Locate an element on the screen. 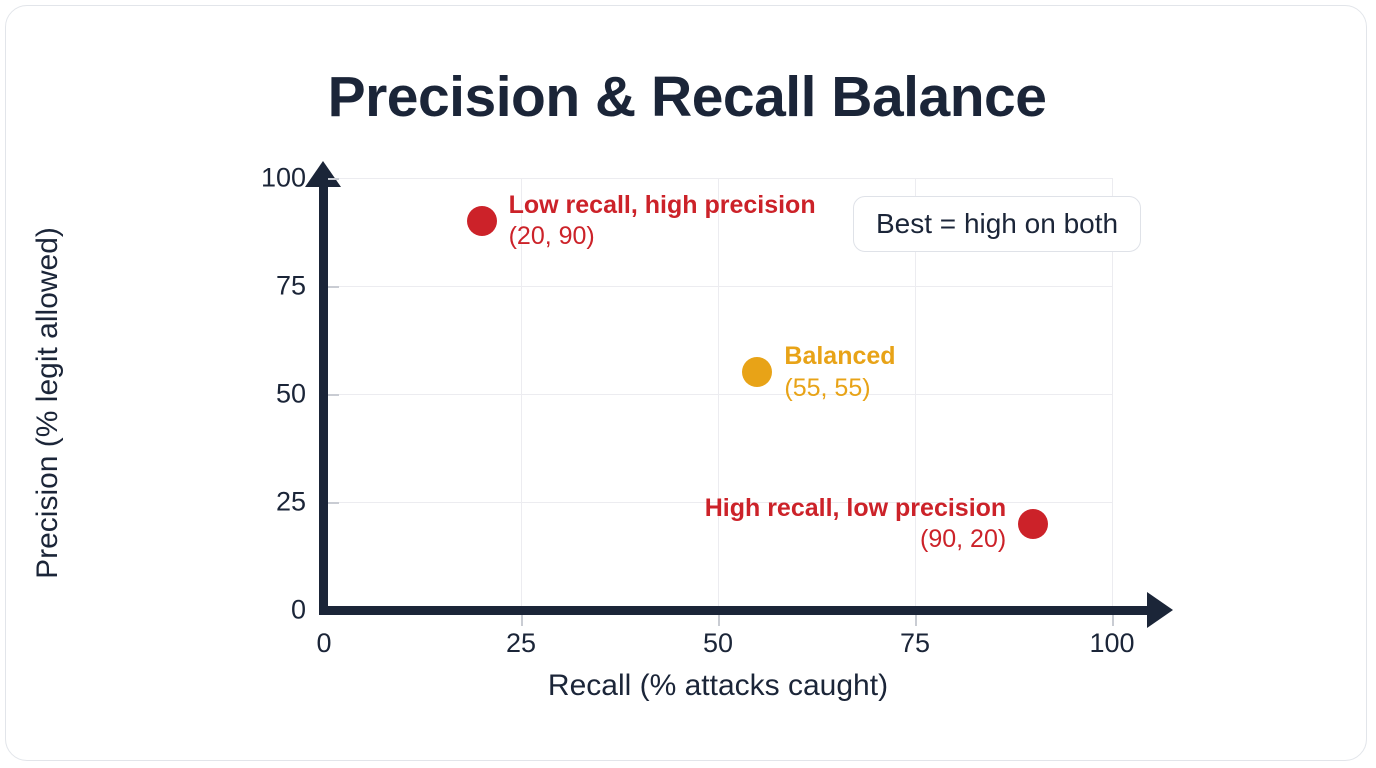 This screenshot has width=1376, height=768. y-axis-title: Precision (% legit allowed) is located at coordinates (47, 403).